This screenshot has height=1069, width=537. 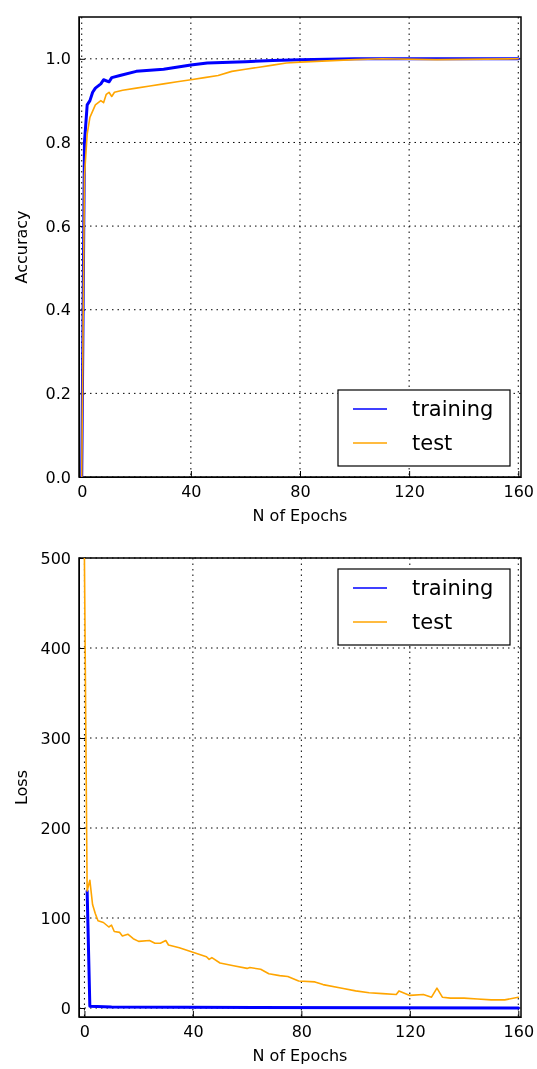 What do you see at coordinates (55, 648) in the screenshot?
I see `y-tick-label: 400` at bounding box center [55, 648].